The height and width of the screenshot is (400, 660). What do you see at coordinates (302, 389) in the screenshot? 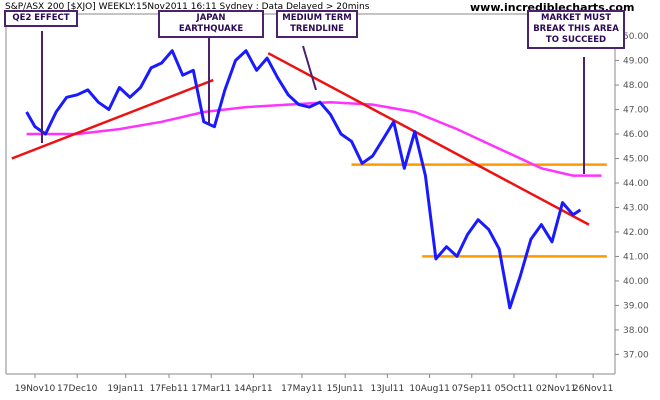
I see `x-tick-label: 17May11` at bounding box center [302, 389].